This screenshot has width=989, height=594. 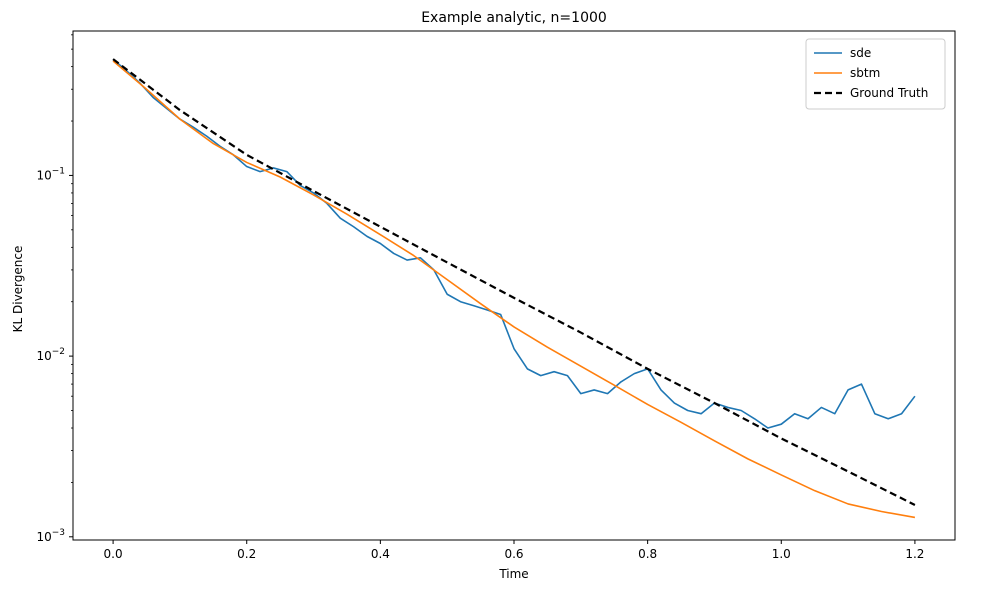 I want to click on y-tick-label: 10⁻², so click(x=50, y=355).